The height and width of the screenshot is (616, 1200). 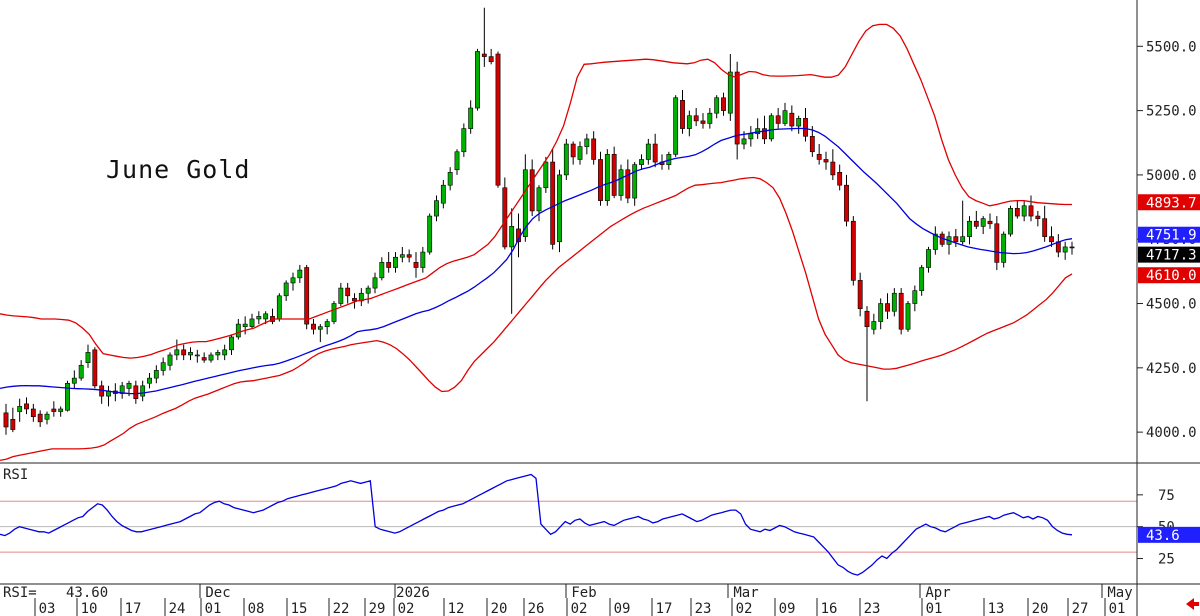 I want to click on x-day-label: 13, so click(x=996, y=608).